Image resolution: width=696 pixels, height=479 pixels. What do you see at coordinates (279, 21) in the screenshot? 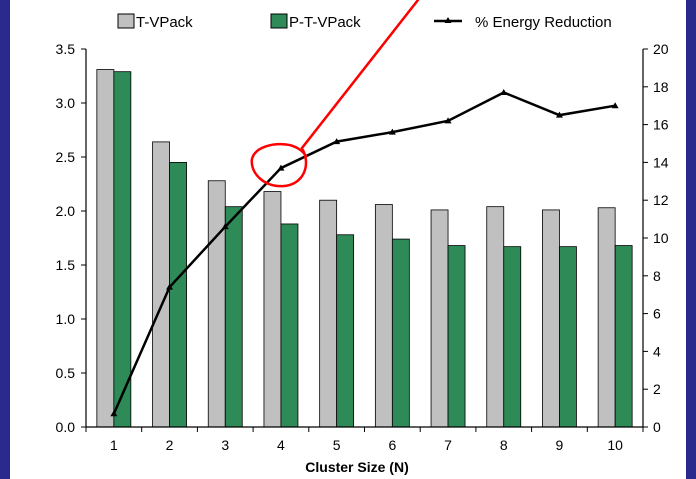
I see `legend-swatch-ptvpack` at bounding box center [279, 21].